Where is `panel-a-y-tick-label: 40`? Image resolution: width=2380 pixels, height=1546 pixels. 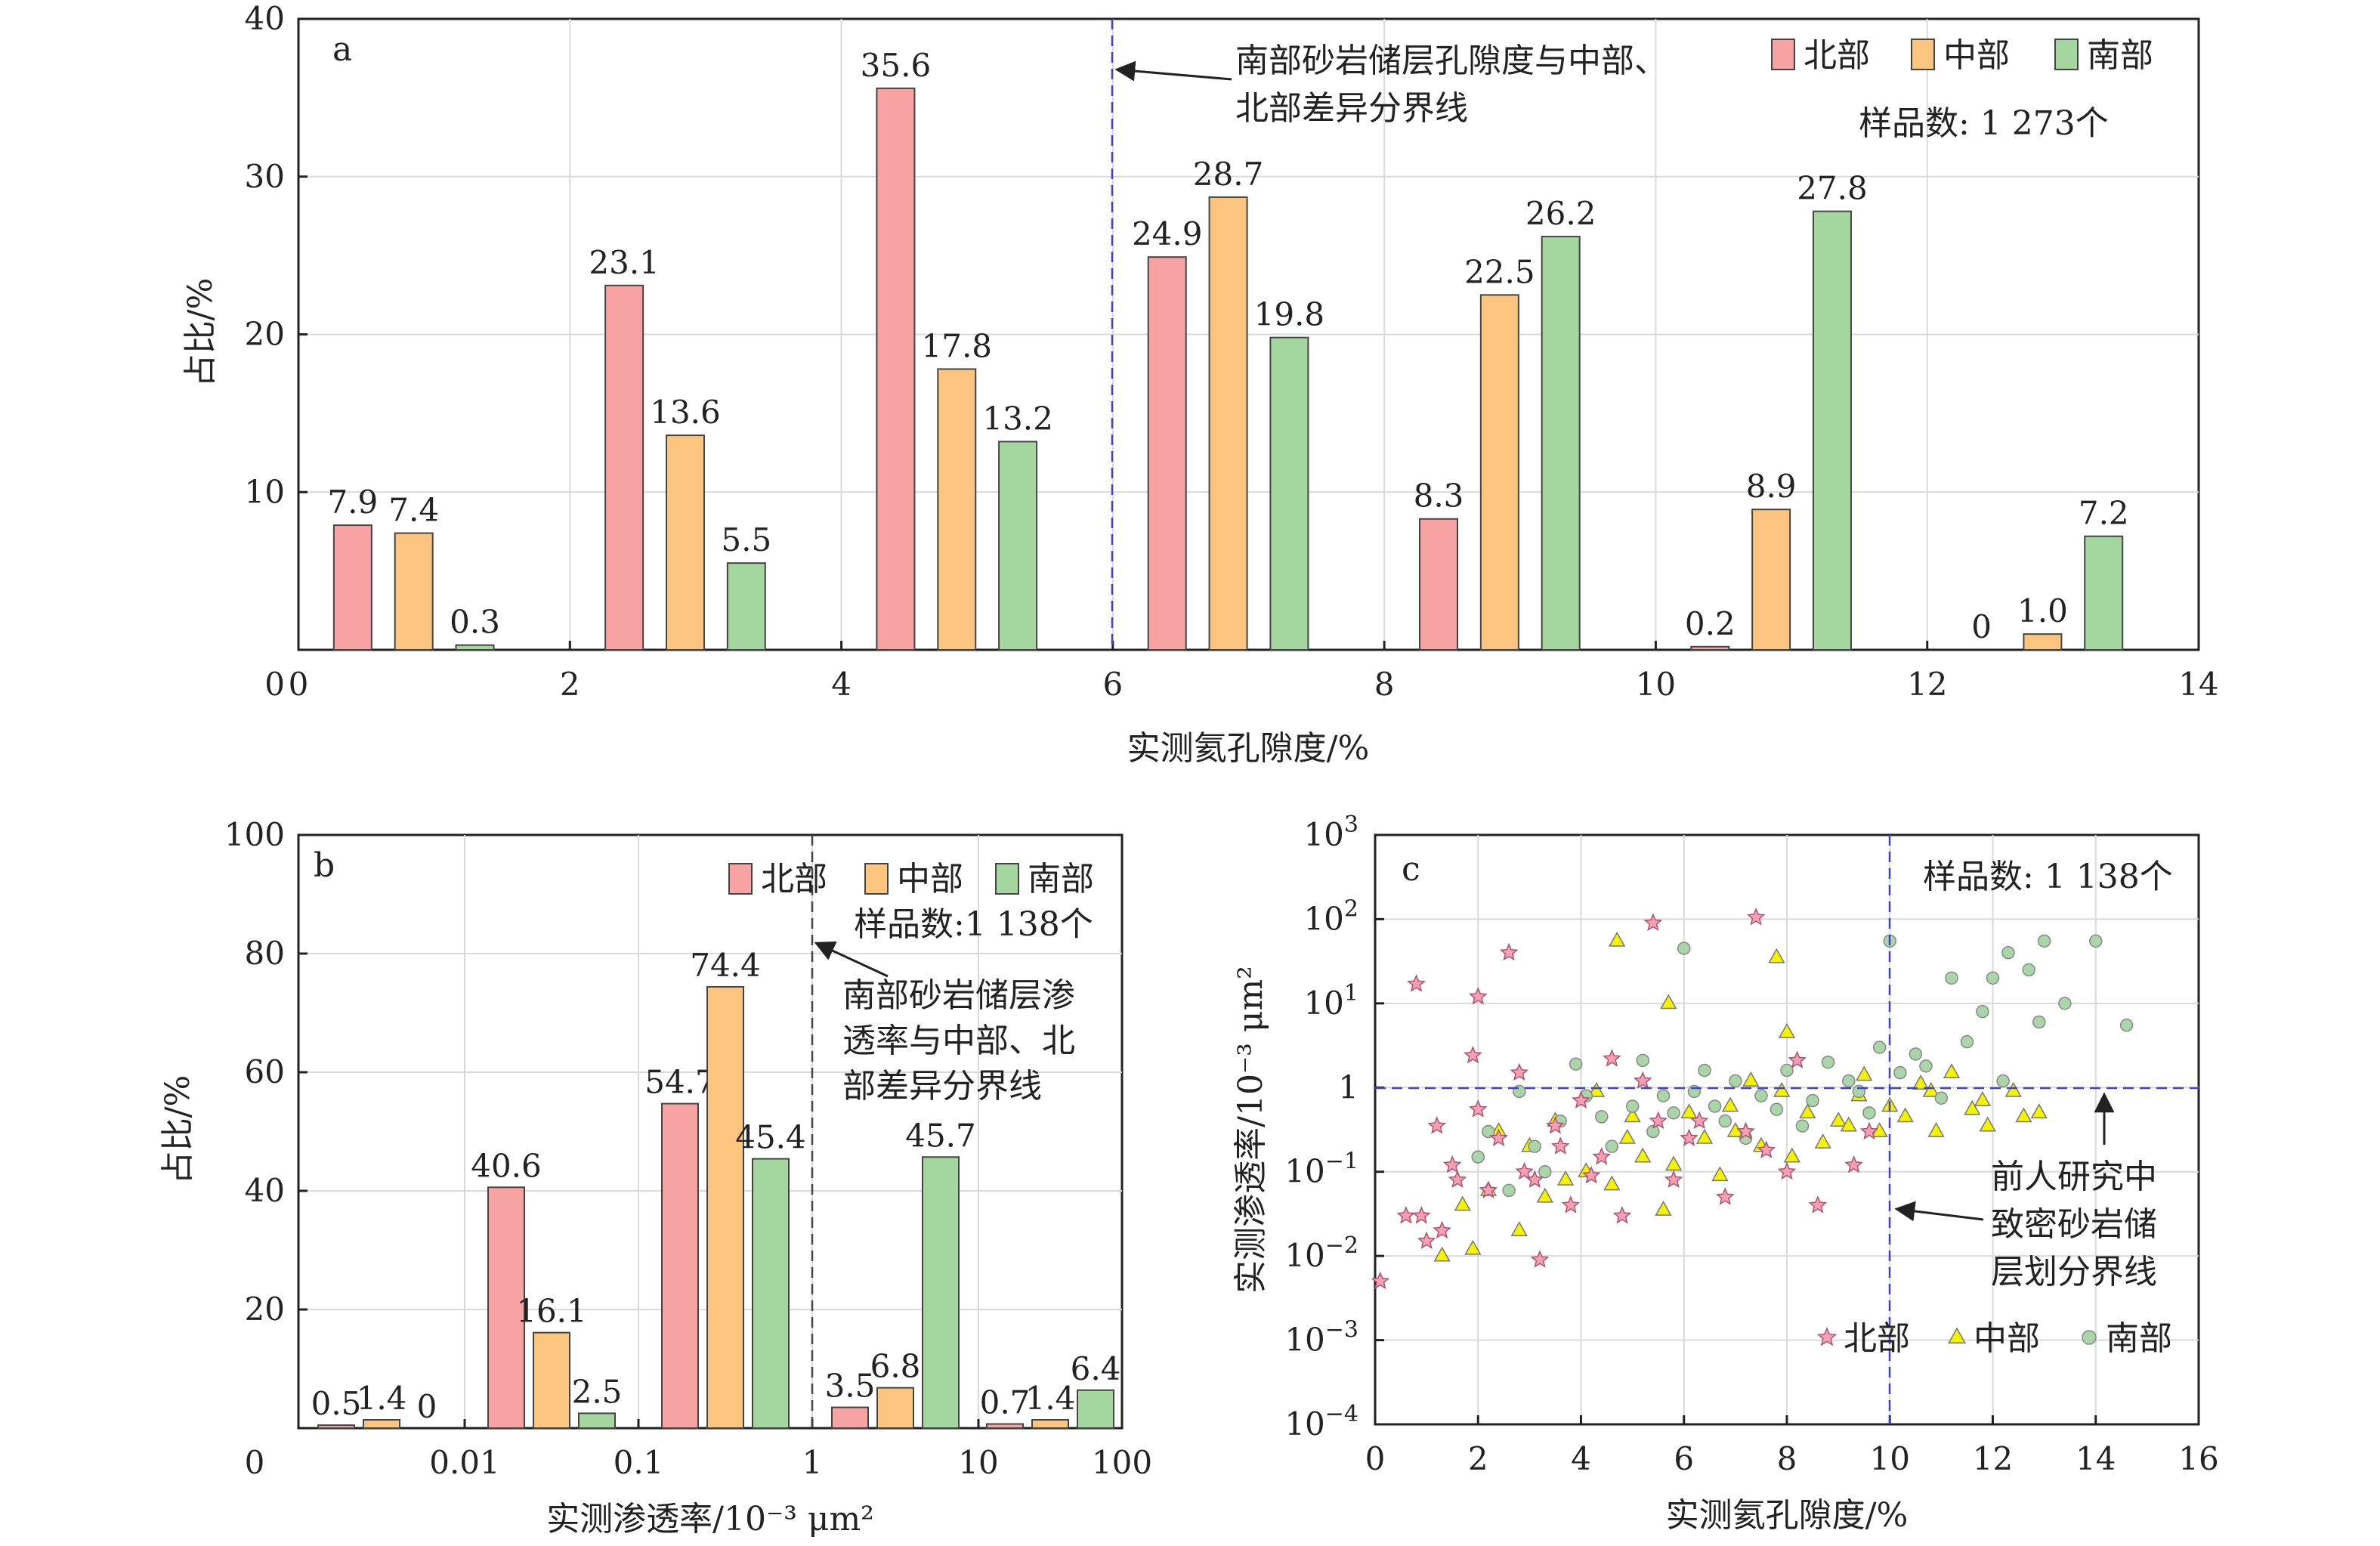 panel-a-y-tick-label: 40 is located at coordinates (265, 18).